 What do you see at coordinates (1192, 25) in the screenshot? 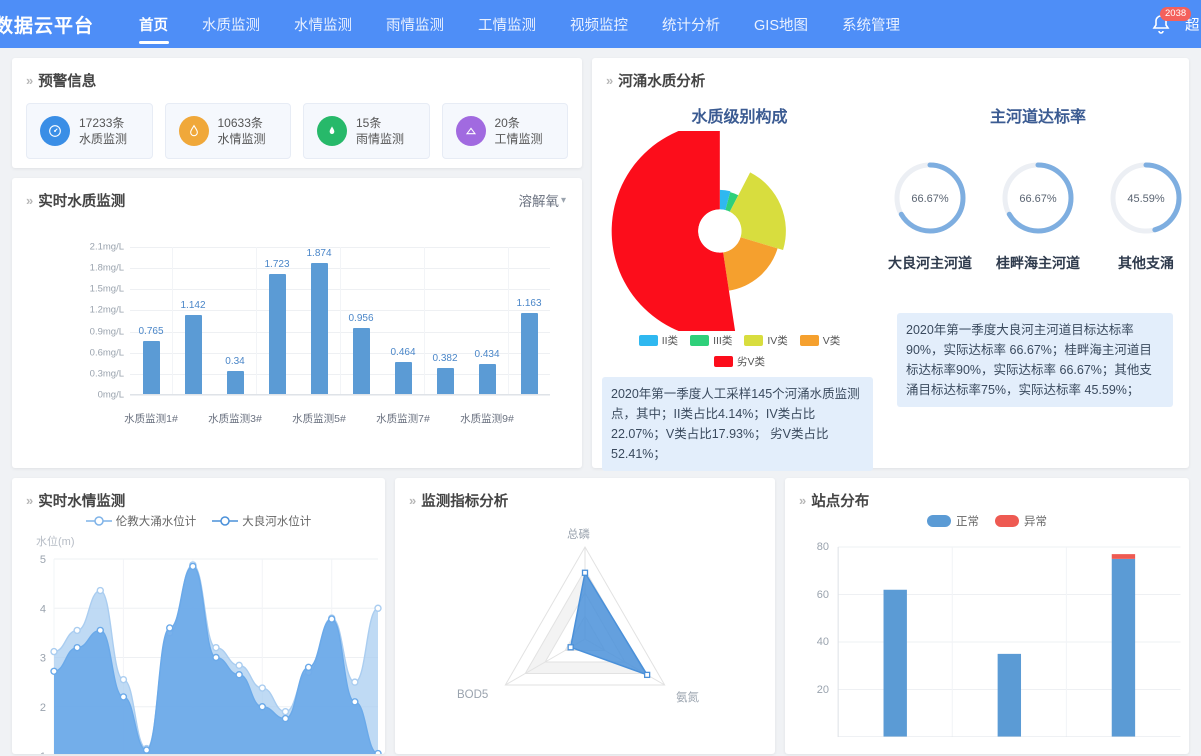
I see `user-name: 超` at bounding box center [1192, 25].